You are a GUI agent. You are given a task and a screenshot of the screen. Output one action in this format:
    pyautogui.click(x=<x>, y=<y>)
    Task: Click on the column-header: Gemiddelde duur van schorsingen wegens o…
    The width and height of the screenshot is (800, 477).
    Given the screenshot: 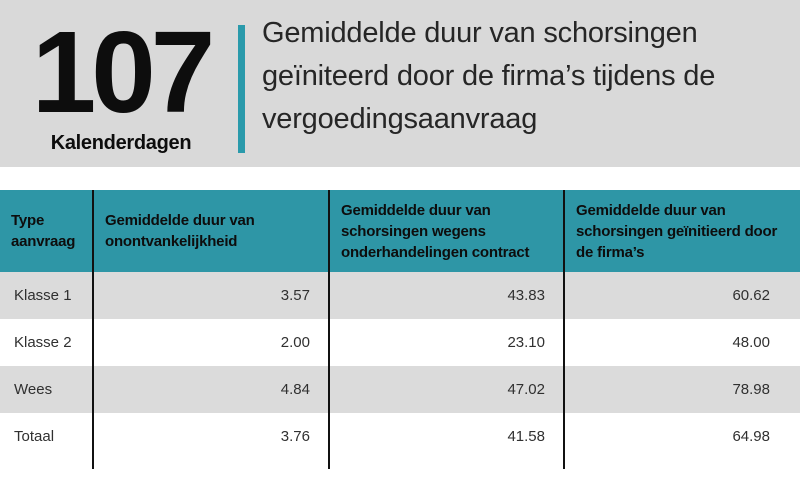 What is the action you would take?
    pyautogui.click(x=445, y=231)
    